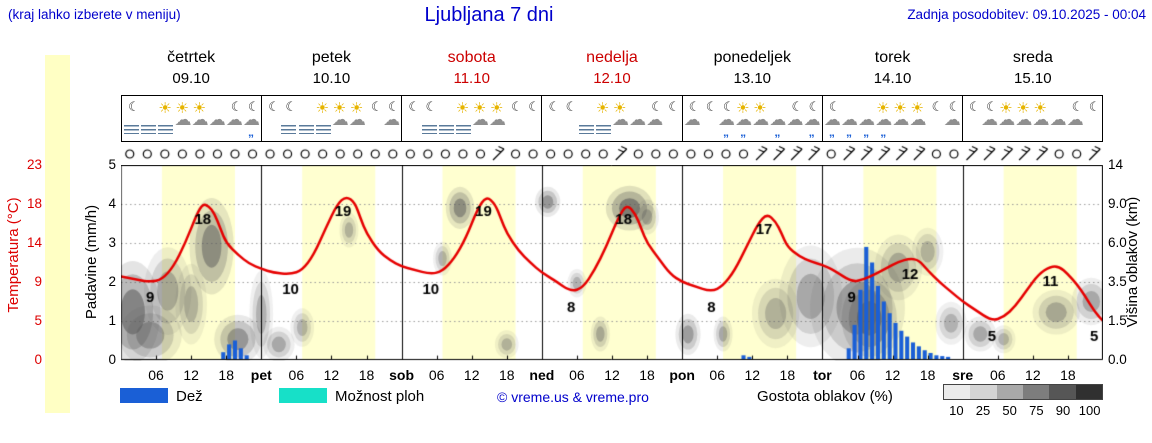 The width and height of the screenshot is (1152, 443). I want to click on cloud-axis-tick: 0.0, so click(1117, 359).